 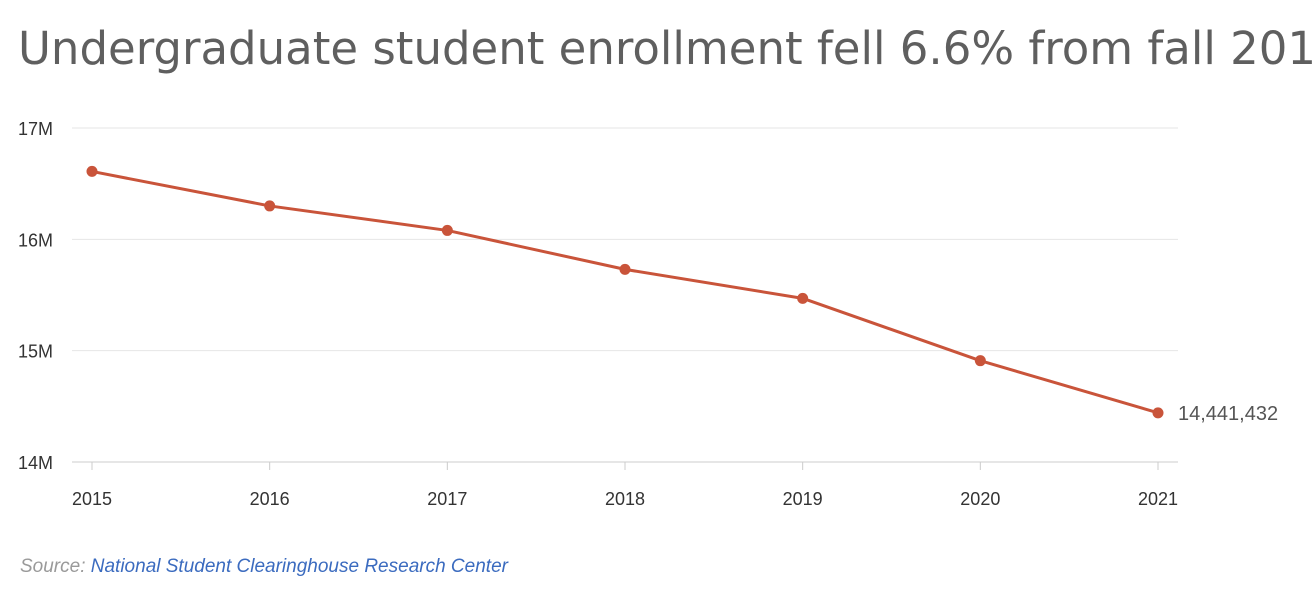 What do you see at coordinates (1158, 499) in the screenshot?
I see `x-tick-label: 2021` at bounding box center [1158, 499].